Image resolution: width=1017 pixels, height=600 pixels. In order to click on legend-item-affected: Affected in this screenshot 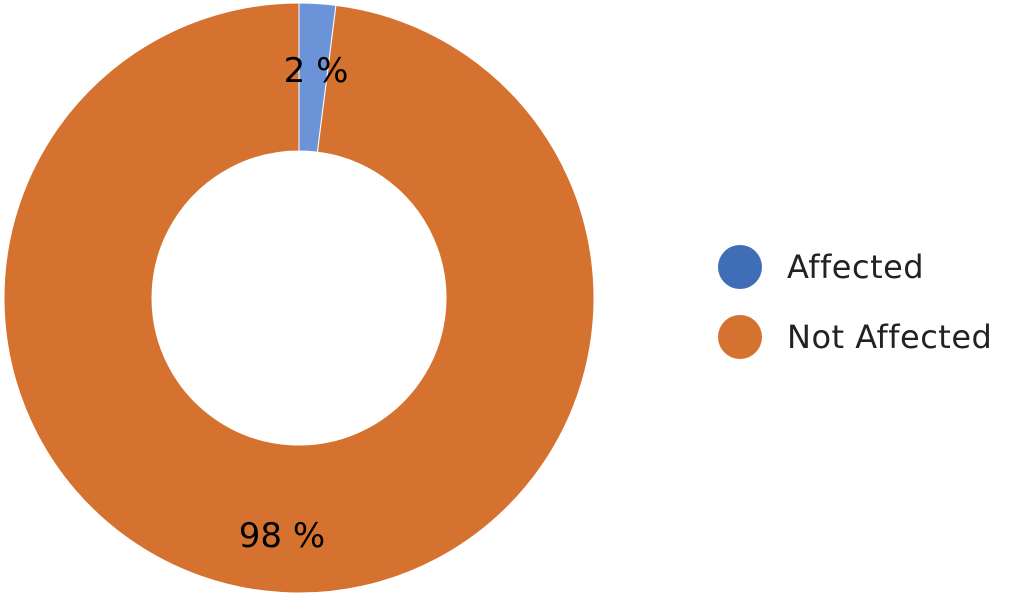, I will do `click(855, 267)`.